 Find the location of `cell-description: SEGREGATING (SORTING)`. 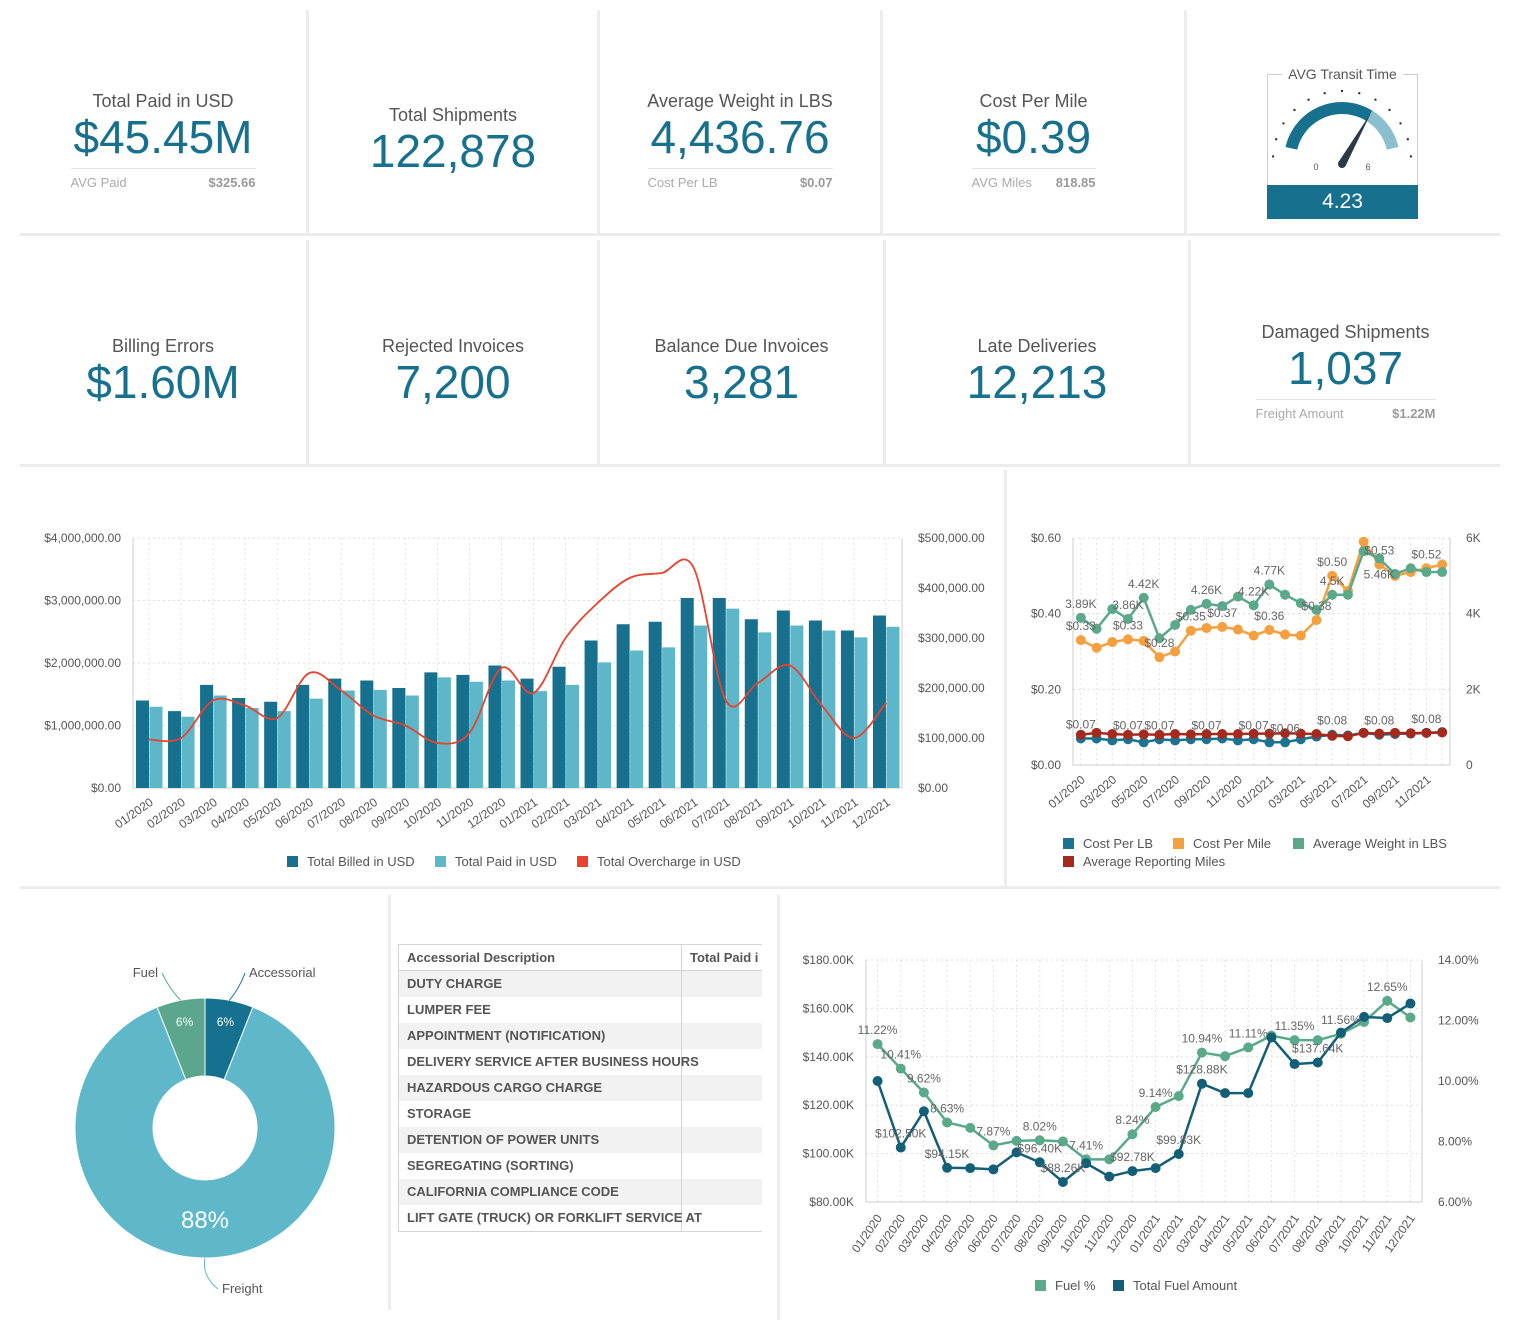

cell-description: SEGREGATING (SORTING) is located at coordinates (540, 1166).